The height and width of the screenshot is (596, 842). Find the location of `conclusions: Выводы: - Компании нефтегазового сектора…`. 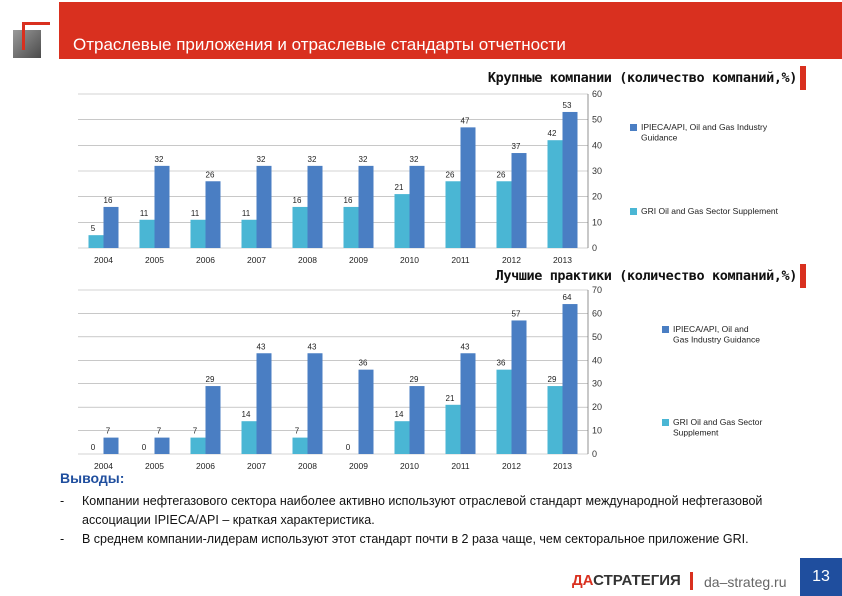

conclusions: Выводы: - Компании нефтегазового сектора… is located at coordinates (440, 509).